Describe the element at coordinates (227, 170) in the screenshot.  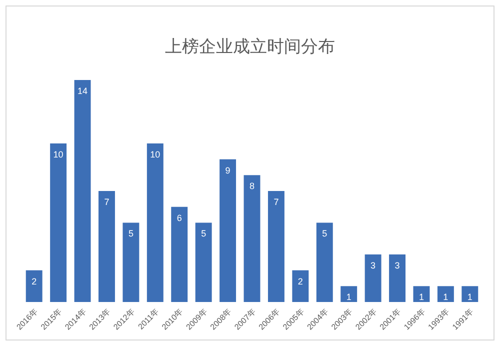
I see `data-label: 9` at that location.